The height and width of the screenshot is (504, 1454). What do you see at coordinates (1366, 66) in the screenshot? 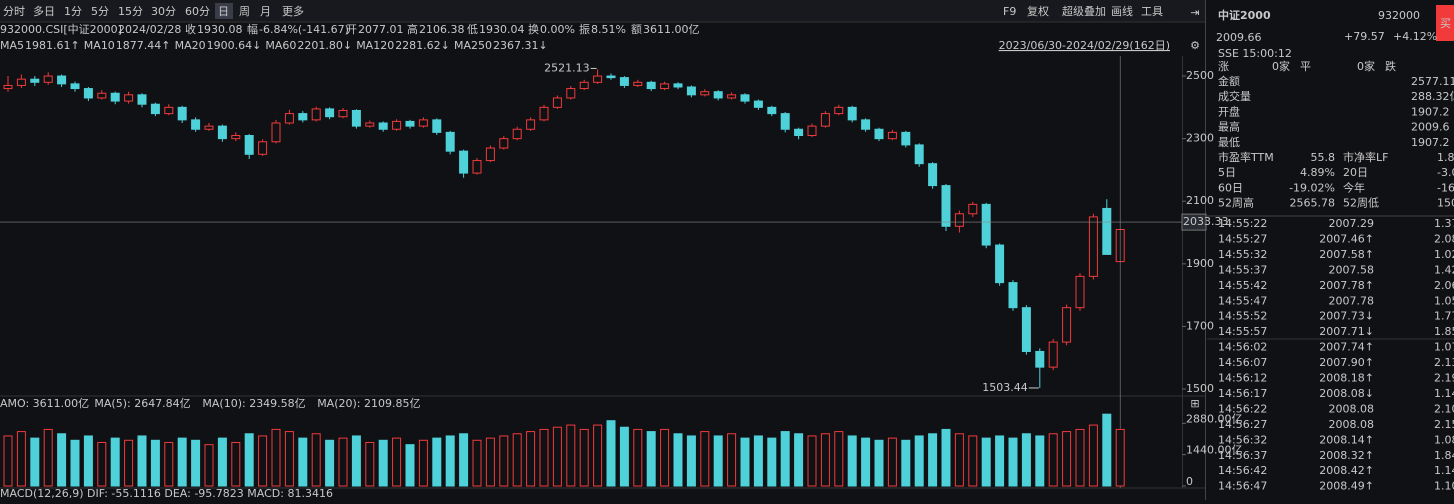
I see `breadth: 0家` at bounding box center [1366, 66].